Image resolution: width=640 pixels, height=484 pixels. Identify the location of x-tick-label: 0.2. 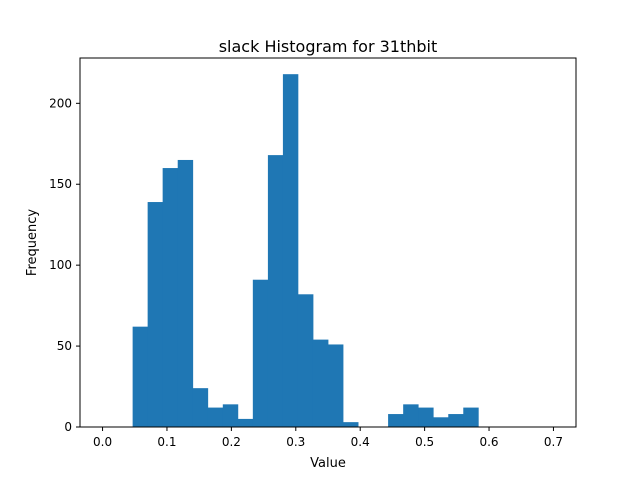
(231, 442).